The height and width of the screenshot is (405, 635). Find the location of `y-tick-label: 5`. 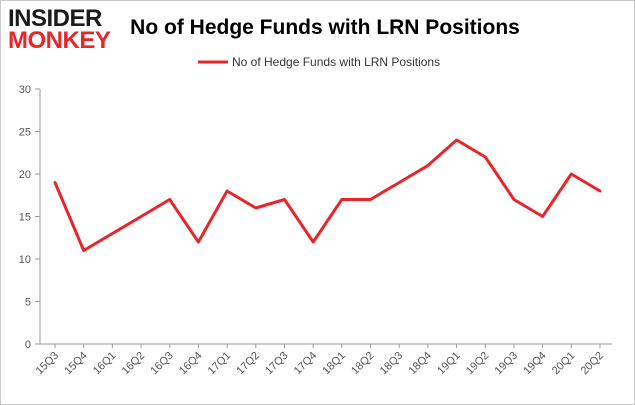

y-tick-label: 5 is located at coordinates (28, 303).